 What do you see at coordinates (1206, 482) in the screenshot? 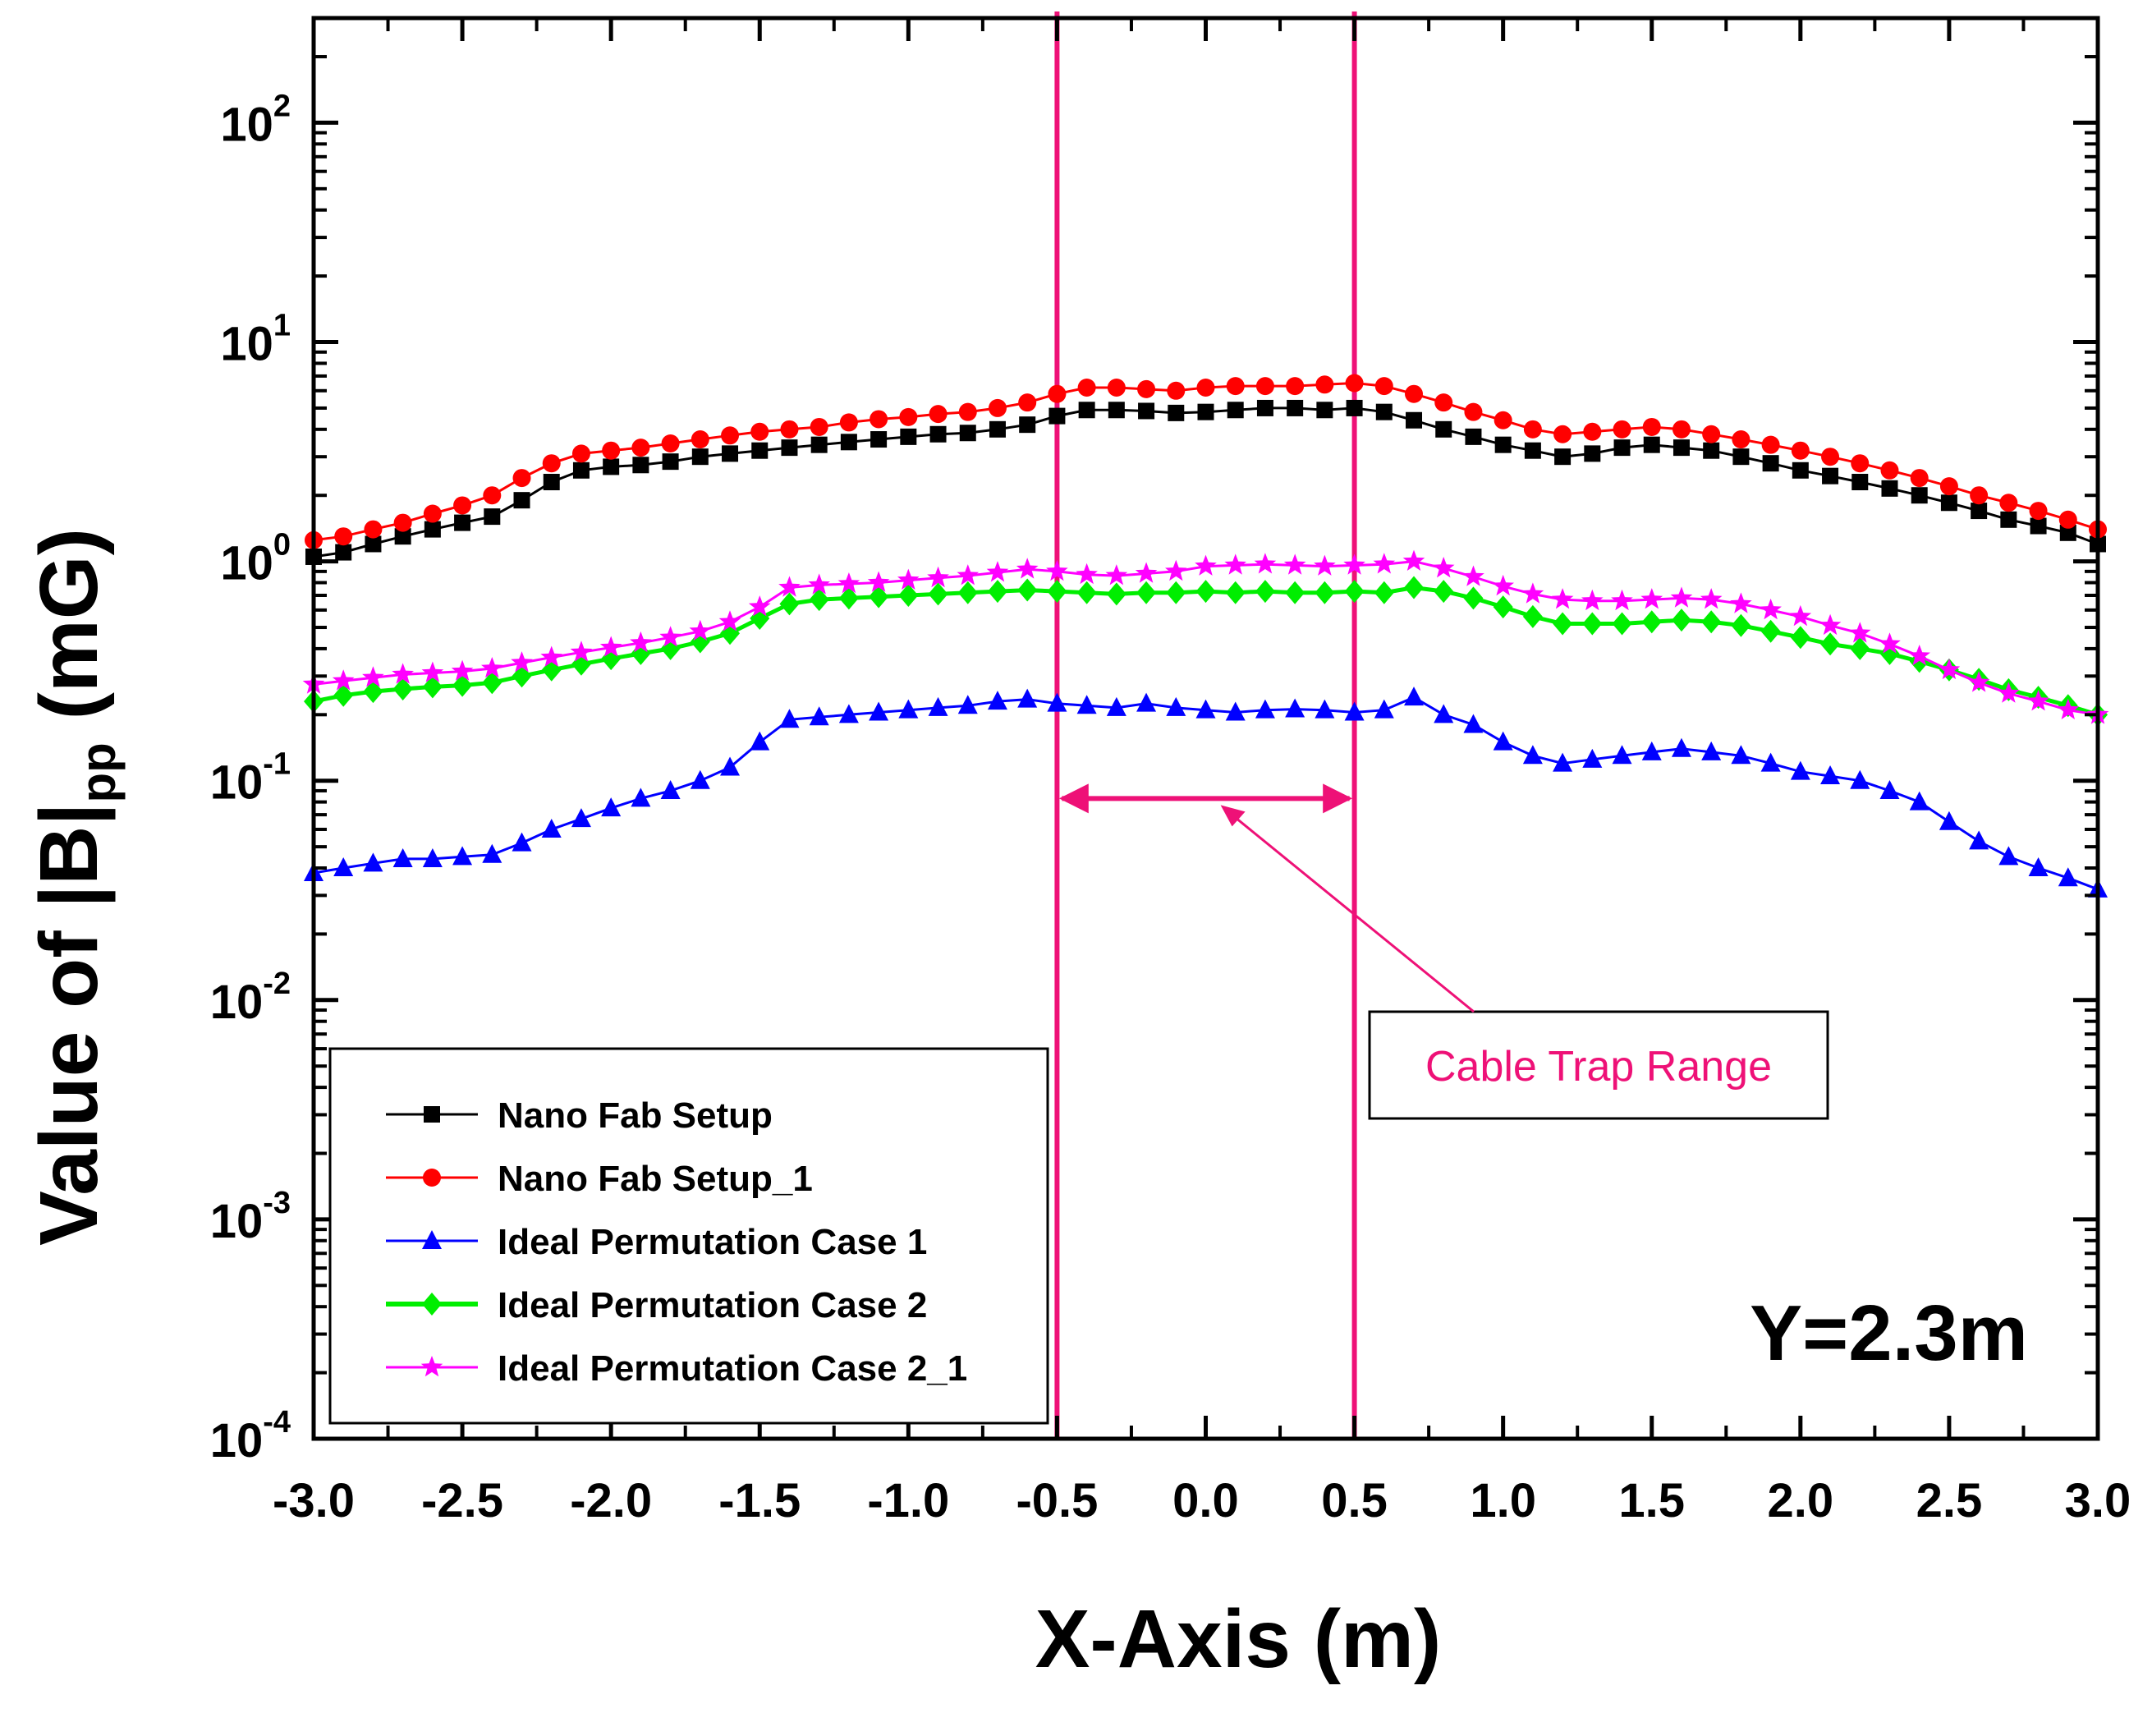
I see `series-nano-fab-setup` at bounding box center [1206, 482].